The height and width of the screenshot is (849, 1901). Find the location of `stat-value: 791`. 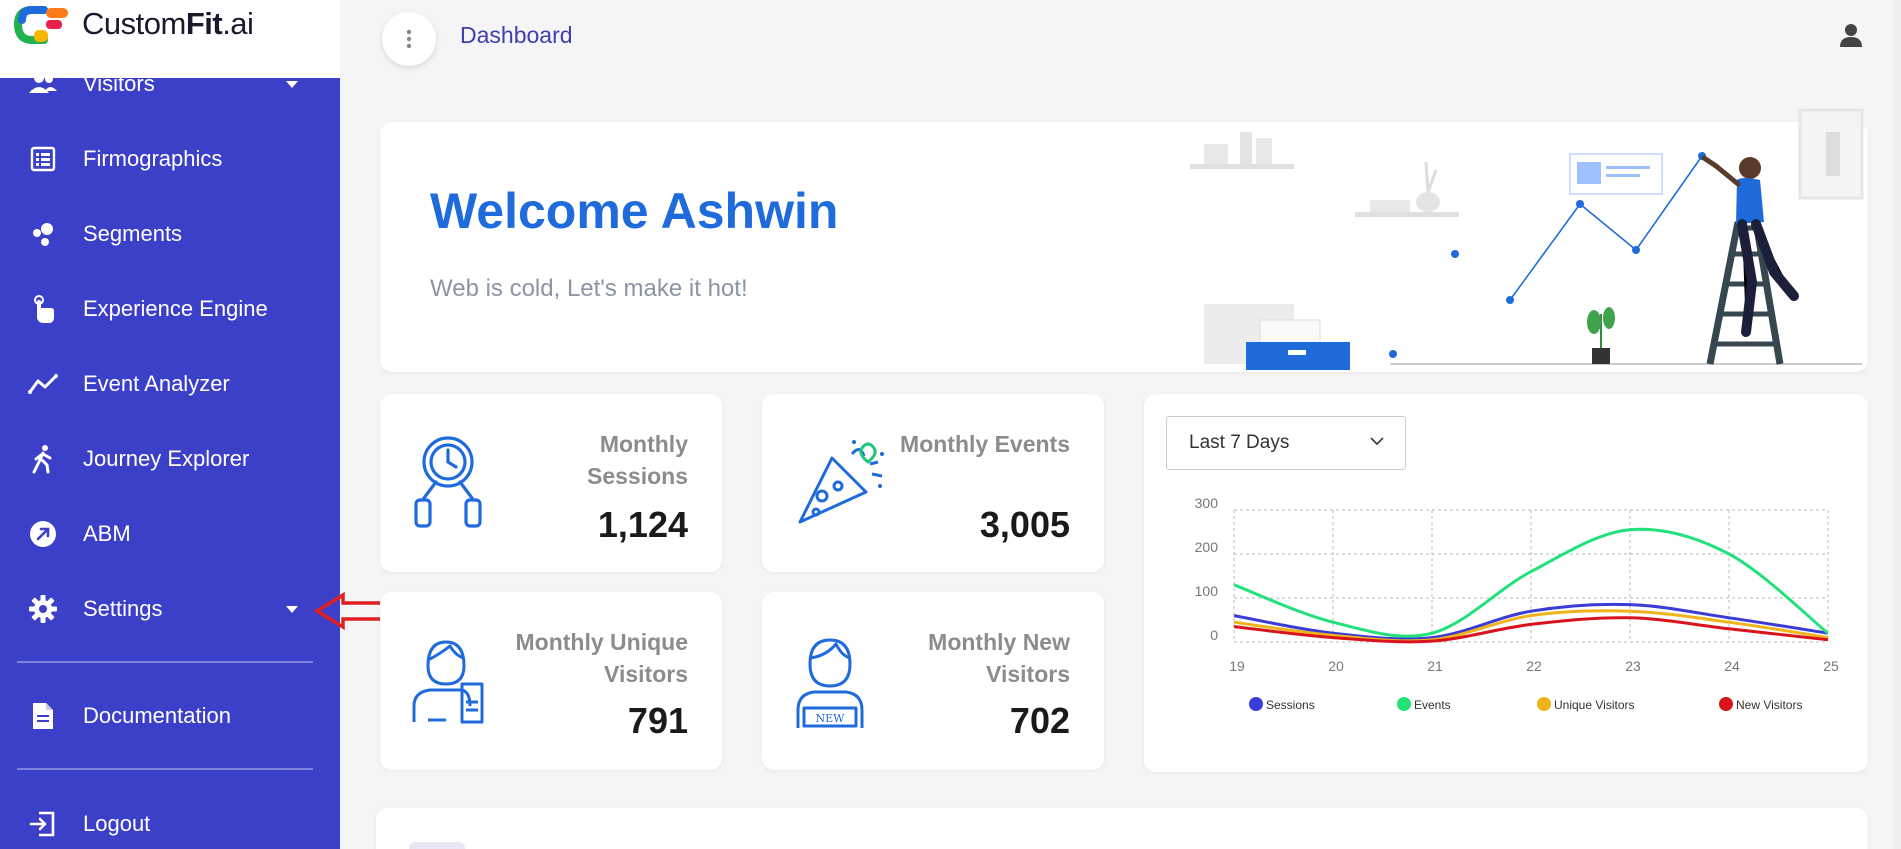

stat-value: 791 is located at coordinates (657, 720).